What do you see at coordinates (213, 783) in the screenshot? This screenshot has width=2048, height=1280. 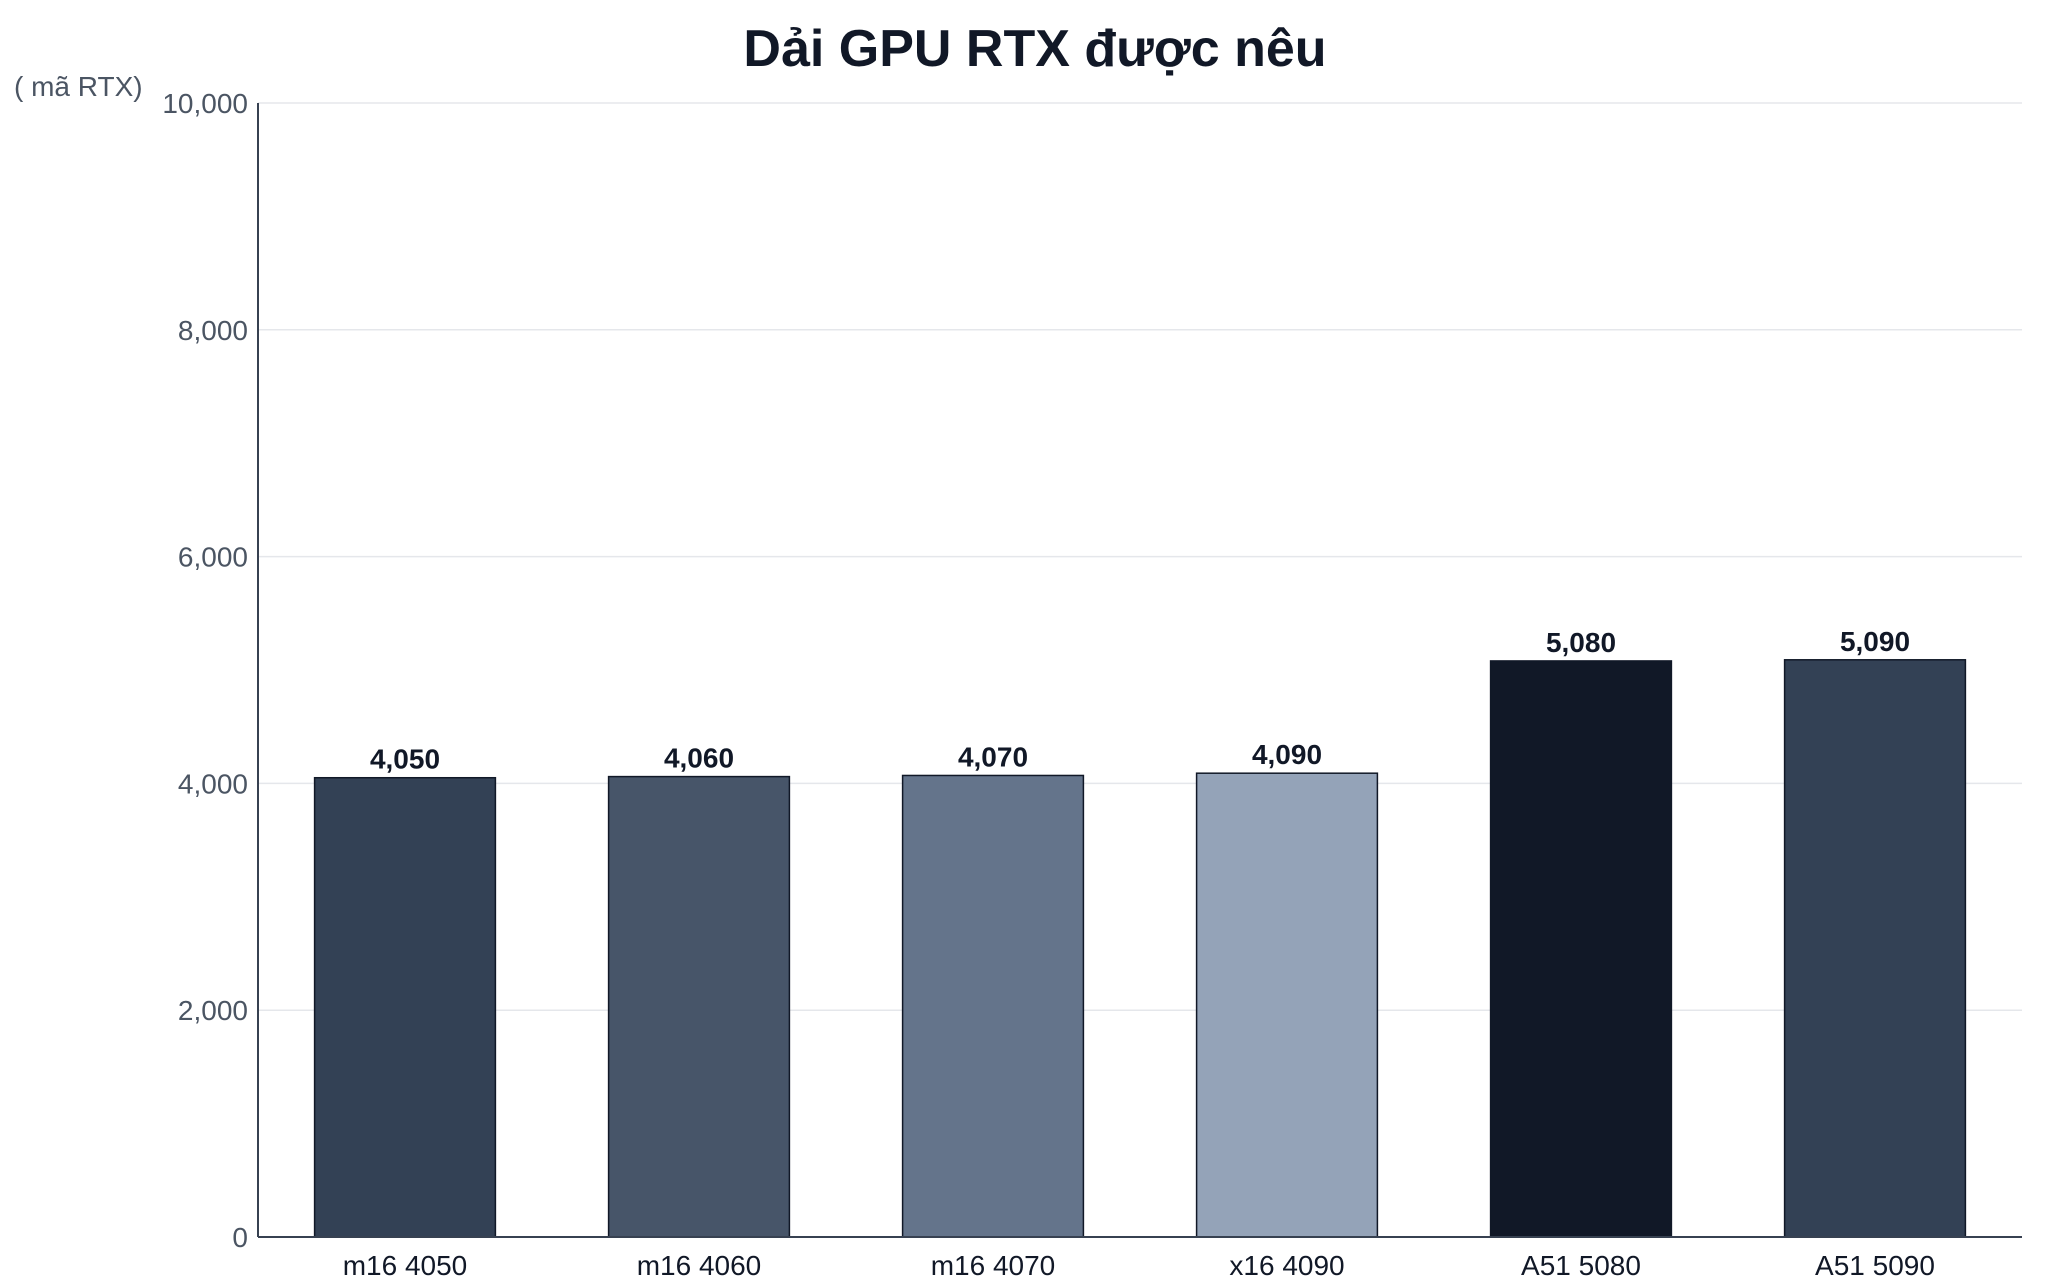 I see `y-tick-label: 4,000` at bounding box center [213, 783].